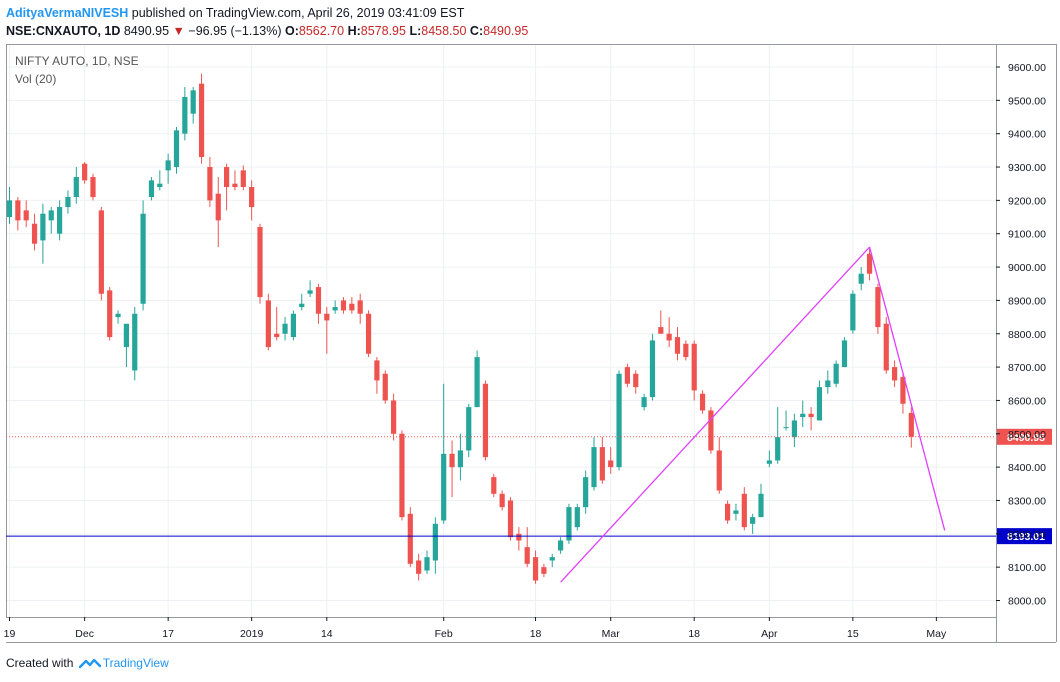 The width and height of the screenshot is (1060, 682). What do you see at coordinates (67, 13) in the screenshot?
I see `author-link: AdityaVermaNIVESH` at bounding box center [67, 13].